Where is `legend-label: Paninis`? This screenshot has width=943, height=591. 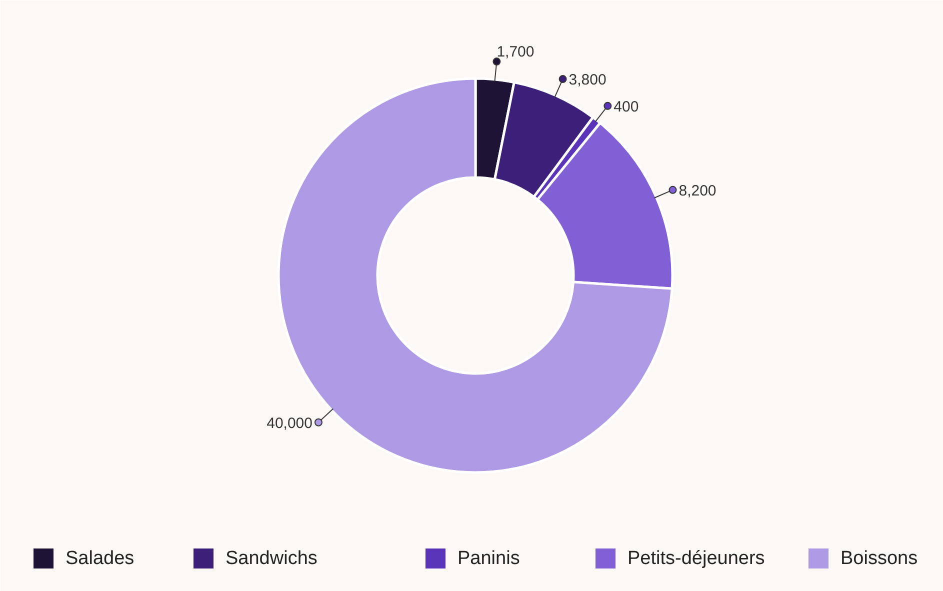 legend-label: Paninis is located at coordinates (489, 558).